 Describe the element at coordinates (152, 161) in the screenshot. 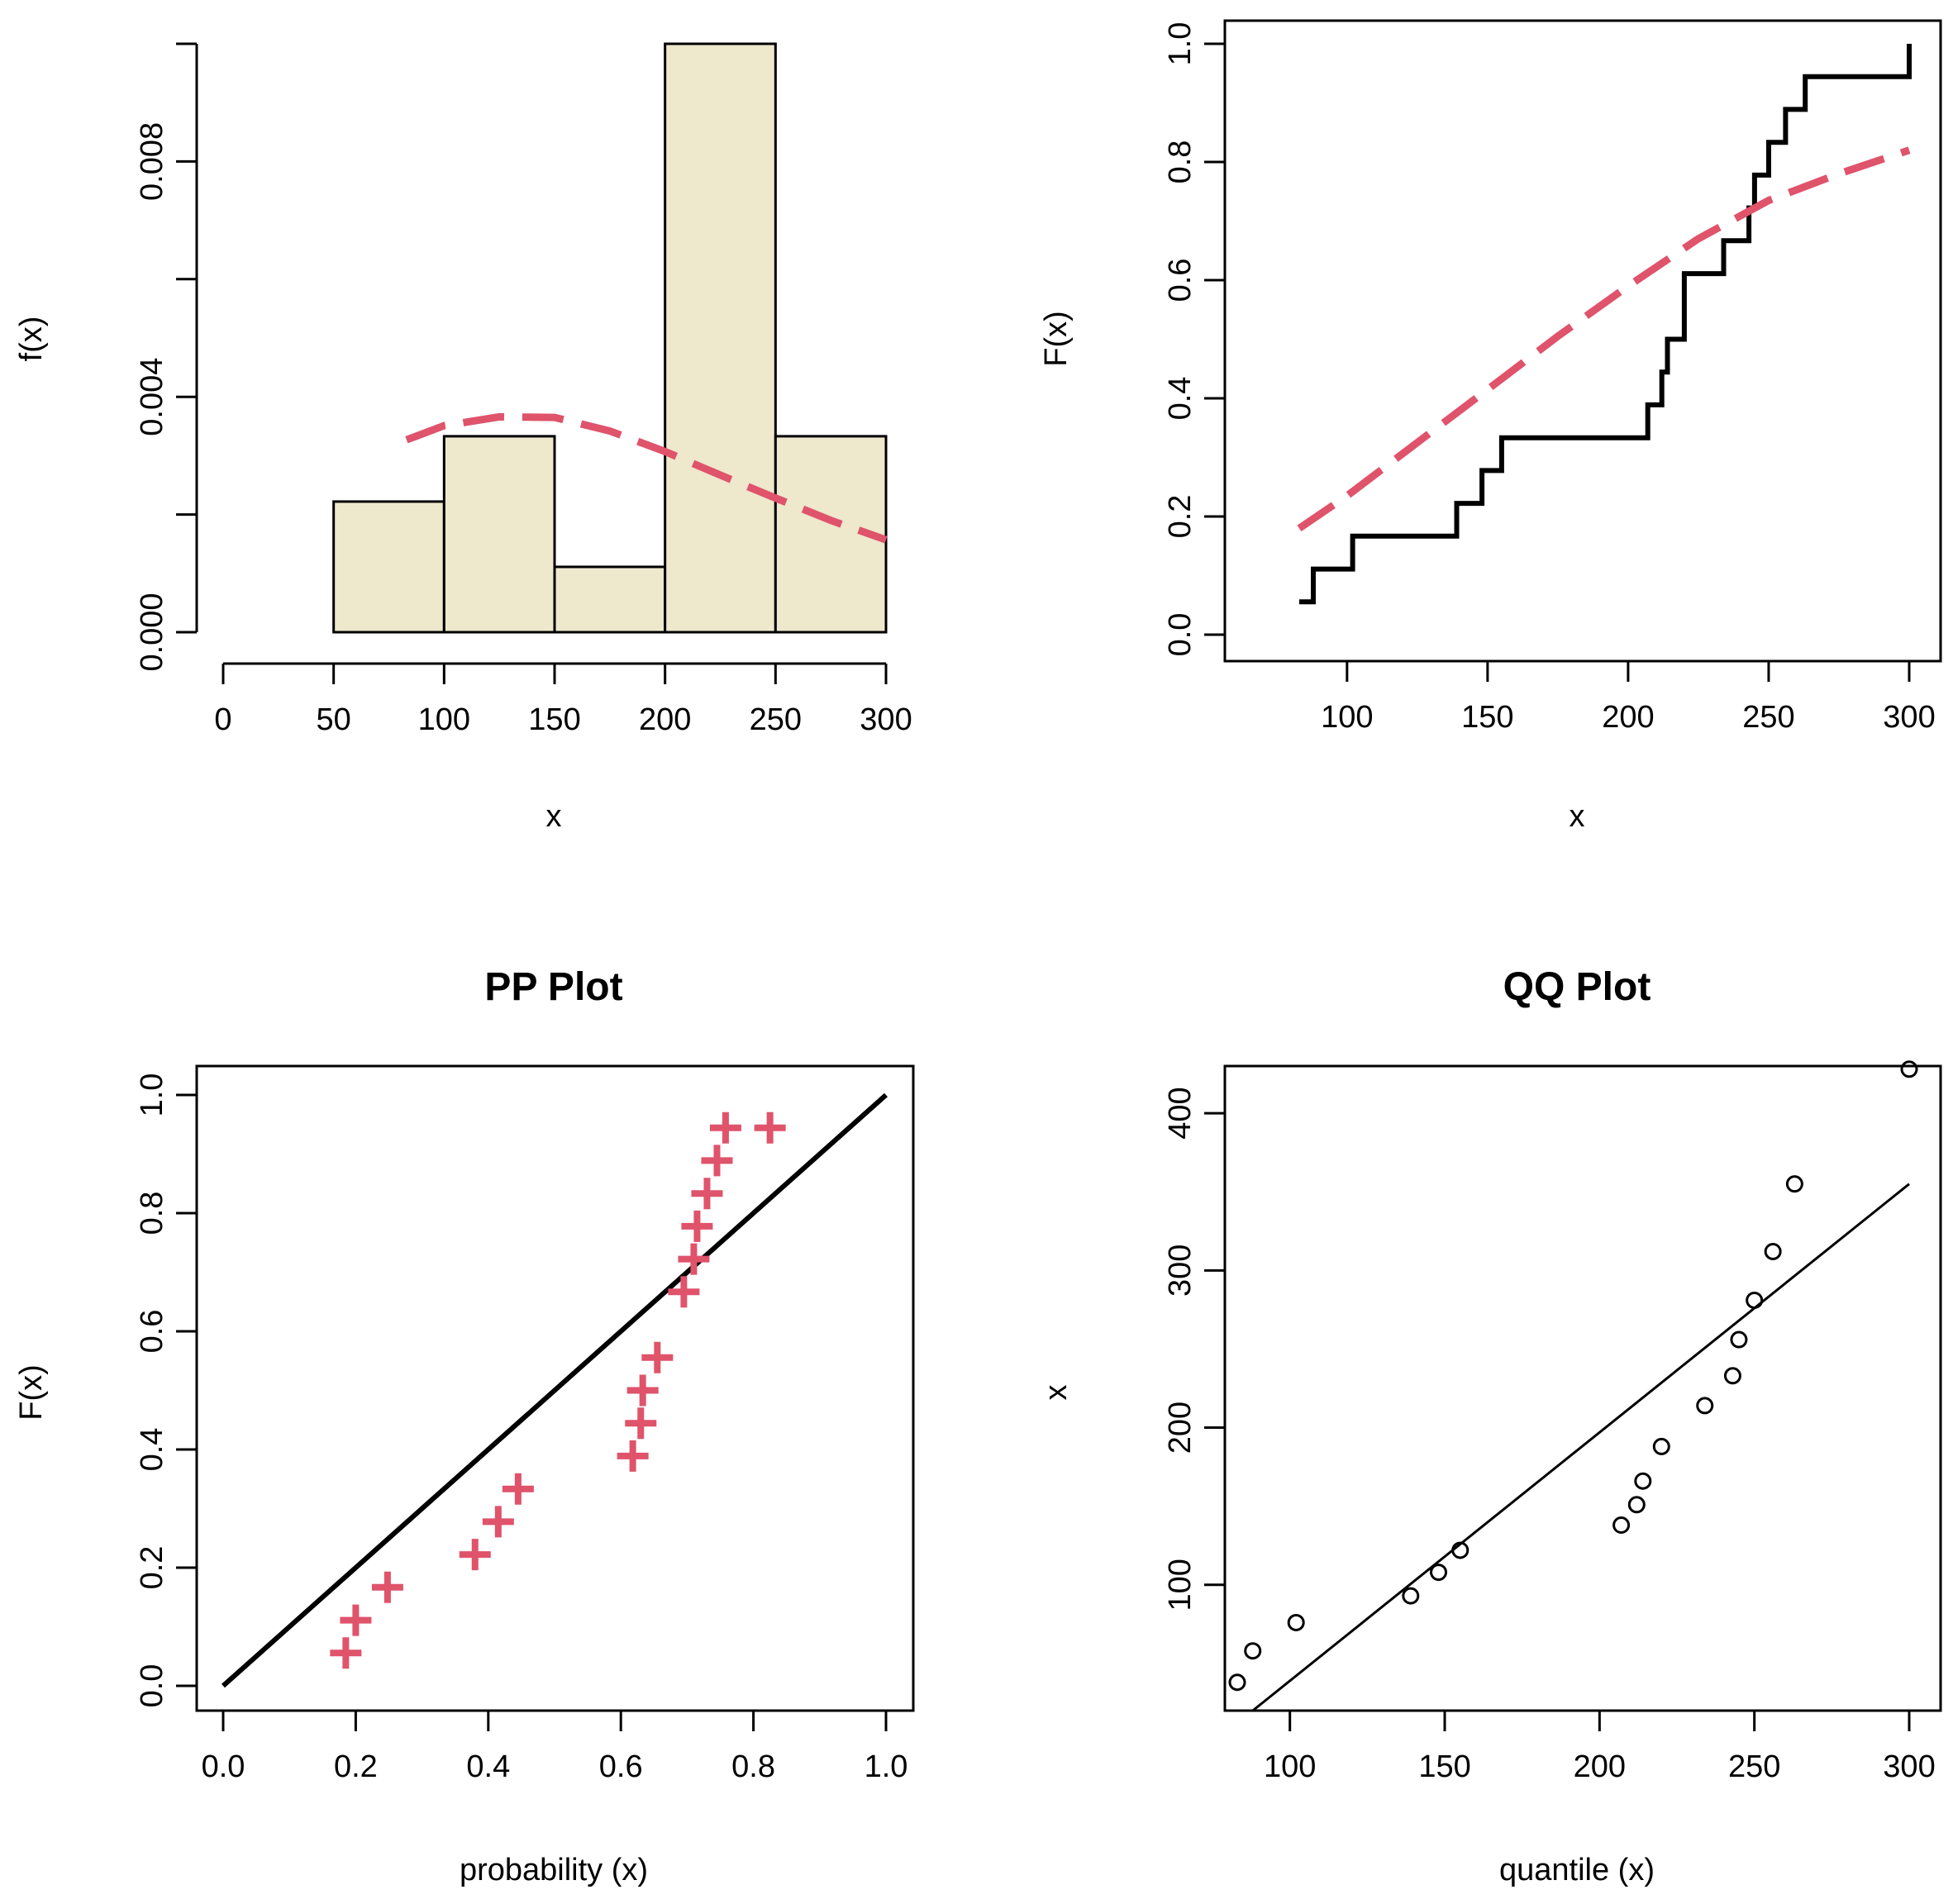

I see `y-tick-label: 0.008` at that location.